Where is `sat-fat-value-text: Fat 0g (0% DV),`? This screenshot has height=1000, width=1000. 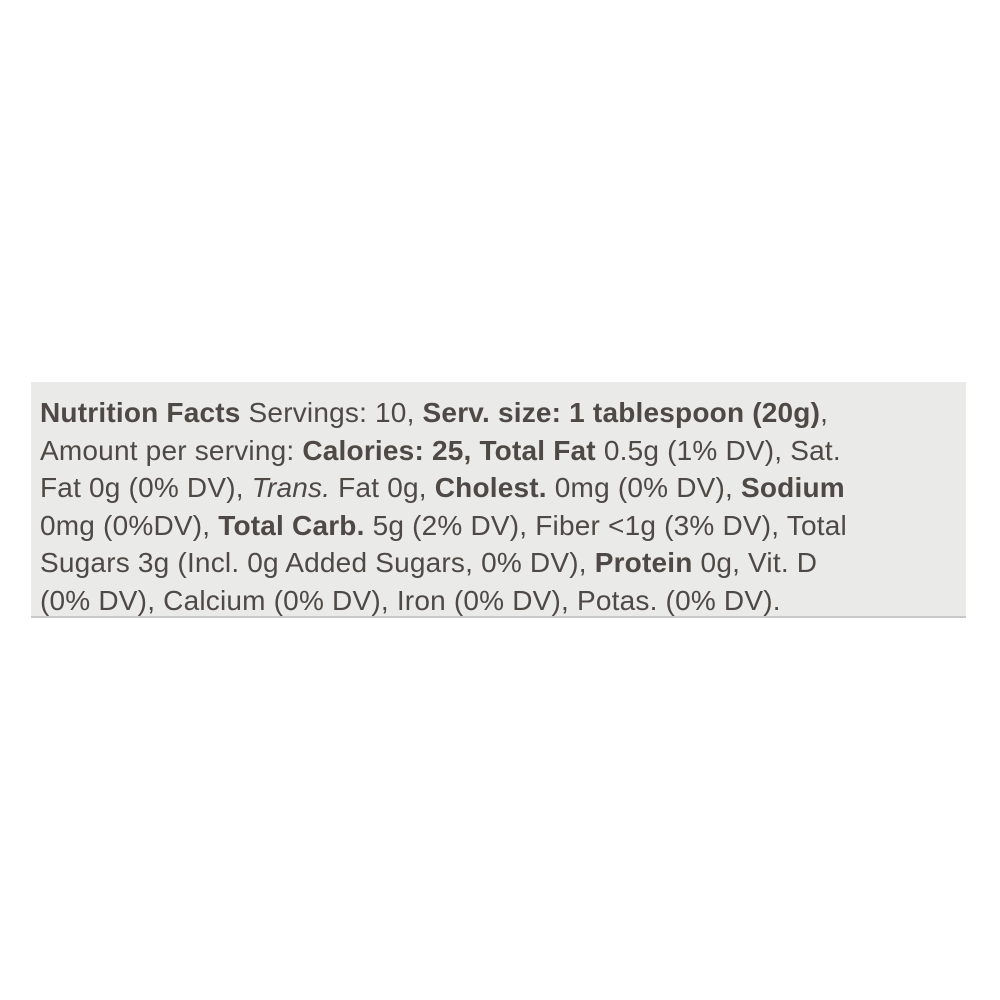
sat-fat-value-text: Fat 0g (0% DV), is located at coordinates (146, 487).